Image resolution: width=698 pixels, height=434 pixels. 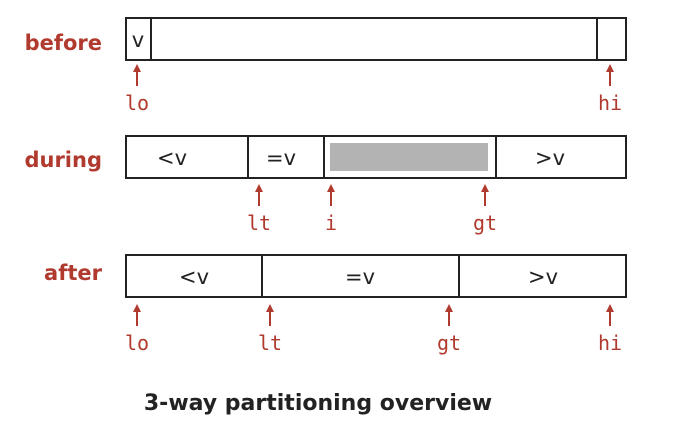 What do you see at coordinates (543, 277) in the screenshot?
I see `after-cell-greater: >v` at bounding box center [543, 277].